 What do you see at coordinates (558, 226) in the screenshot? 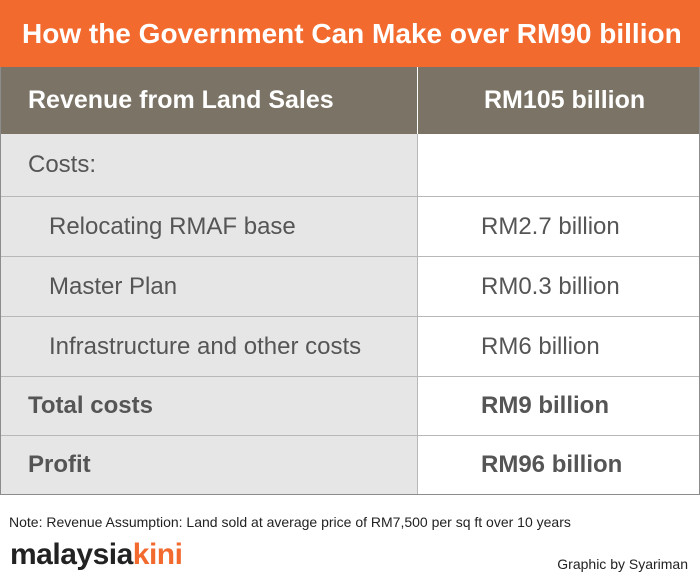
I see `row-value: RM2.7 billion` at bounding box center [558, 226].